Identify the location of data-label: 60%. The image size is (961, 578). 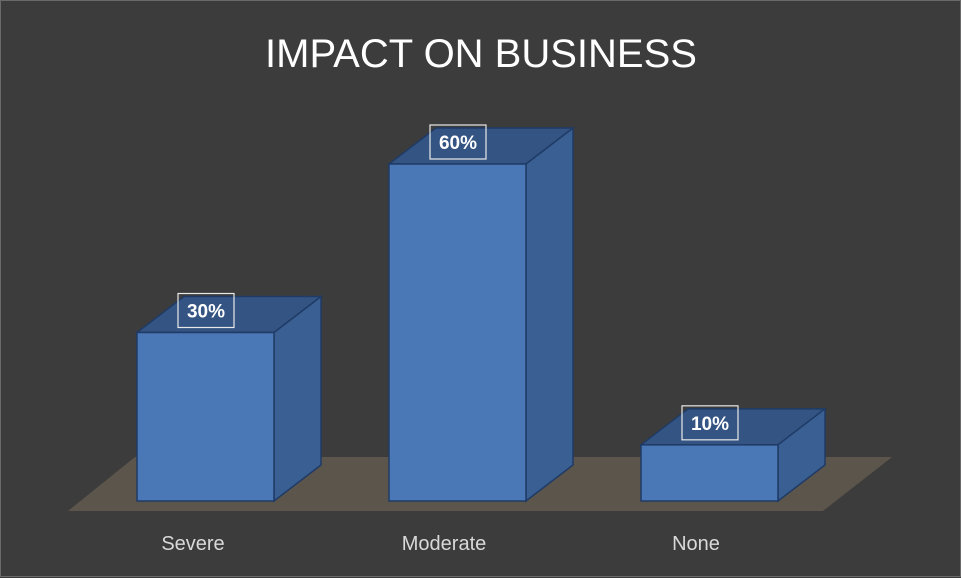
(458, 142).